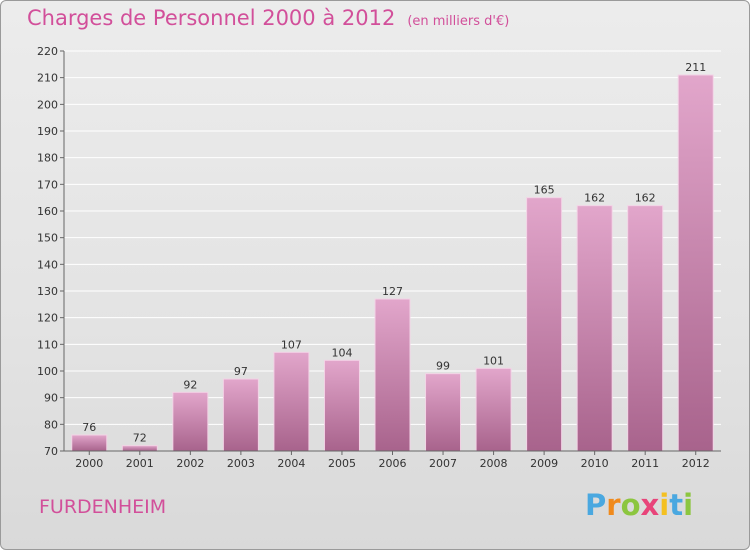  I want to click on bar-2000, so click(89, 443).